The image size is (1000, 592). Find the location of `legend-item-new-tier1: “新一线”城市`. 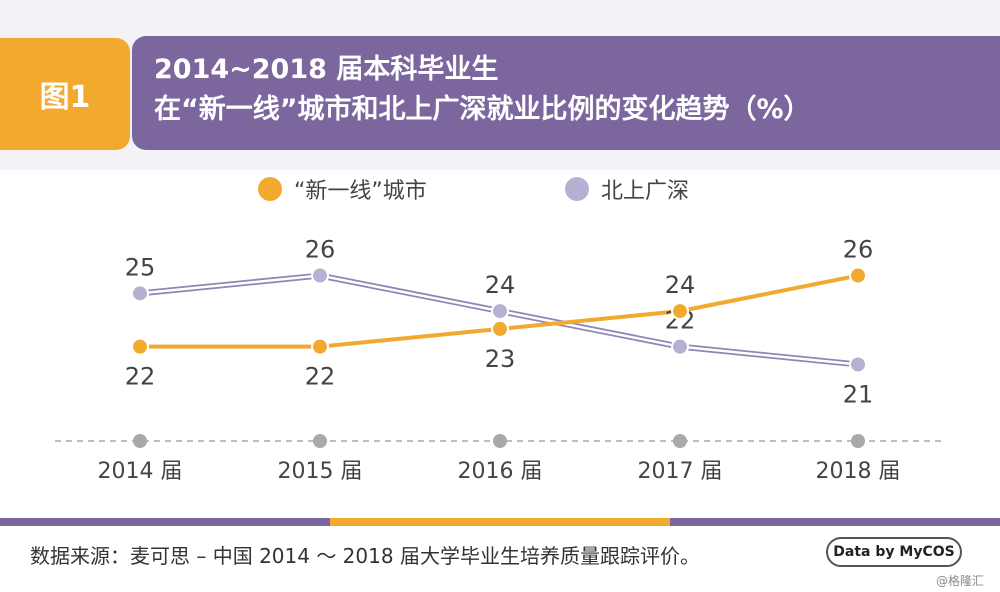

legend-item-new-tier1: “新一线”城市 is located at coordinates (342, 189).